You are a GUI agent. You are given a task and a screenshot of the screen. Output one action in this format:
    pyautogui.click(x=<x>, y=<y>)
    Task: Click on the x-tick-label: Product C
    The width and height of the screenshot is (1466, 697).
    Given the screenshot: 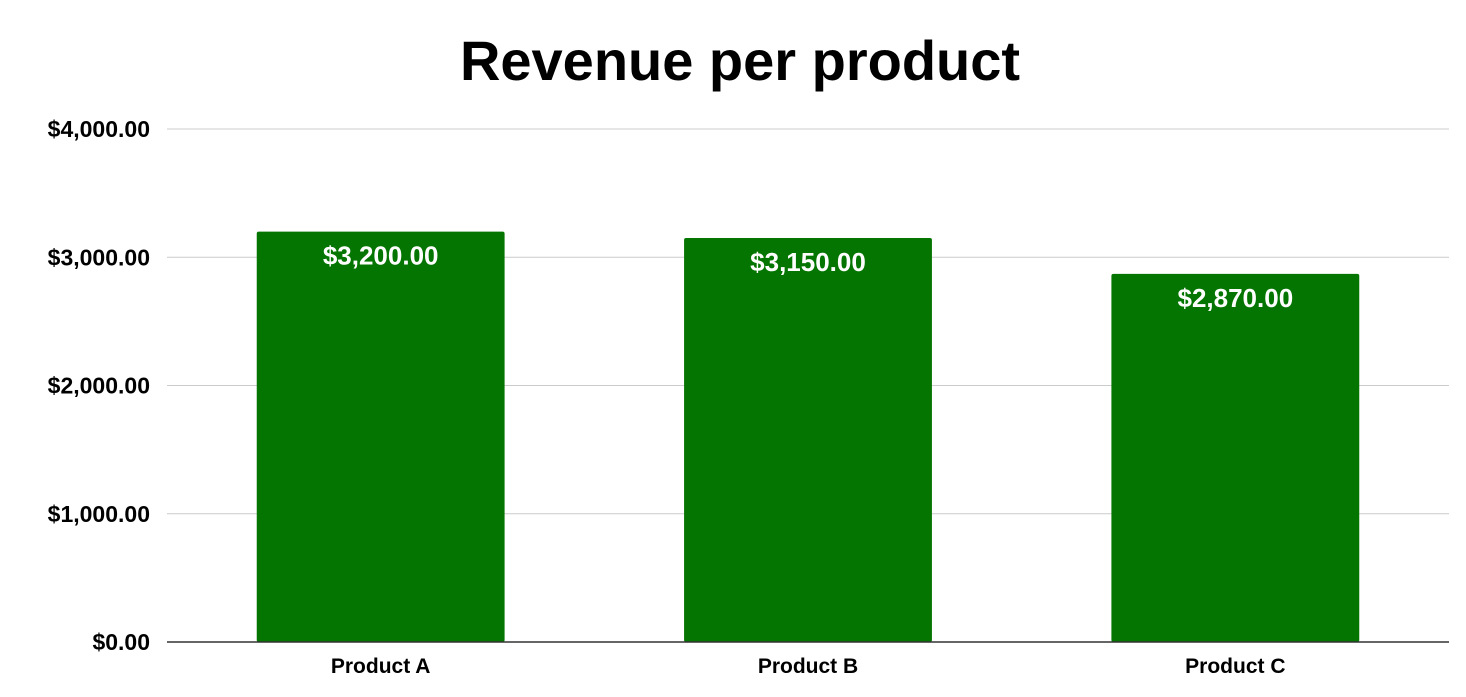 What is the action you would take?
    pyautogui.click(x=1235, y=666)
    